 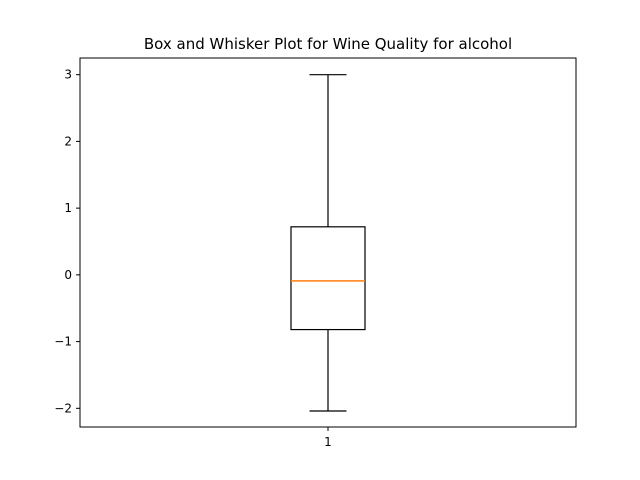 What do you see at coordinates (328, 278) in the screenshot?
I see `interquartile-box` at bounding box center [328, 278].